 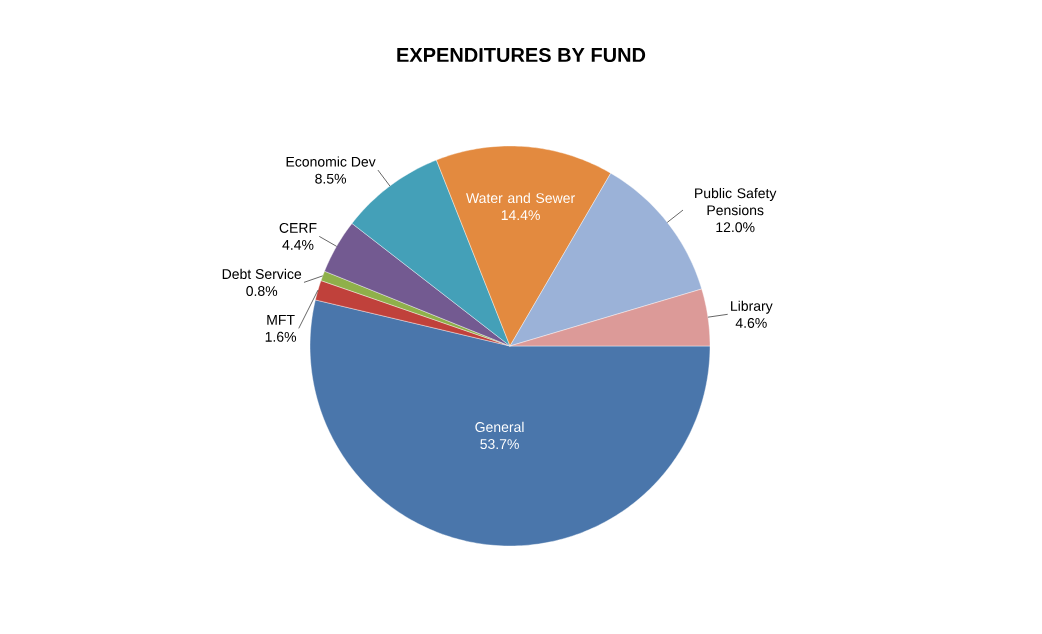 What do you see at coordinates (735, 227) in the screenshot?
I see `data-label: 12.0%` at bounding box center [735, 227].